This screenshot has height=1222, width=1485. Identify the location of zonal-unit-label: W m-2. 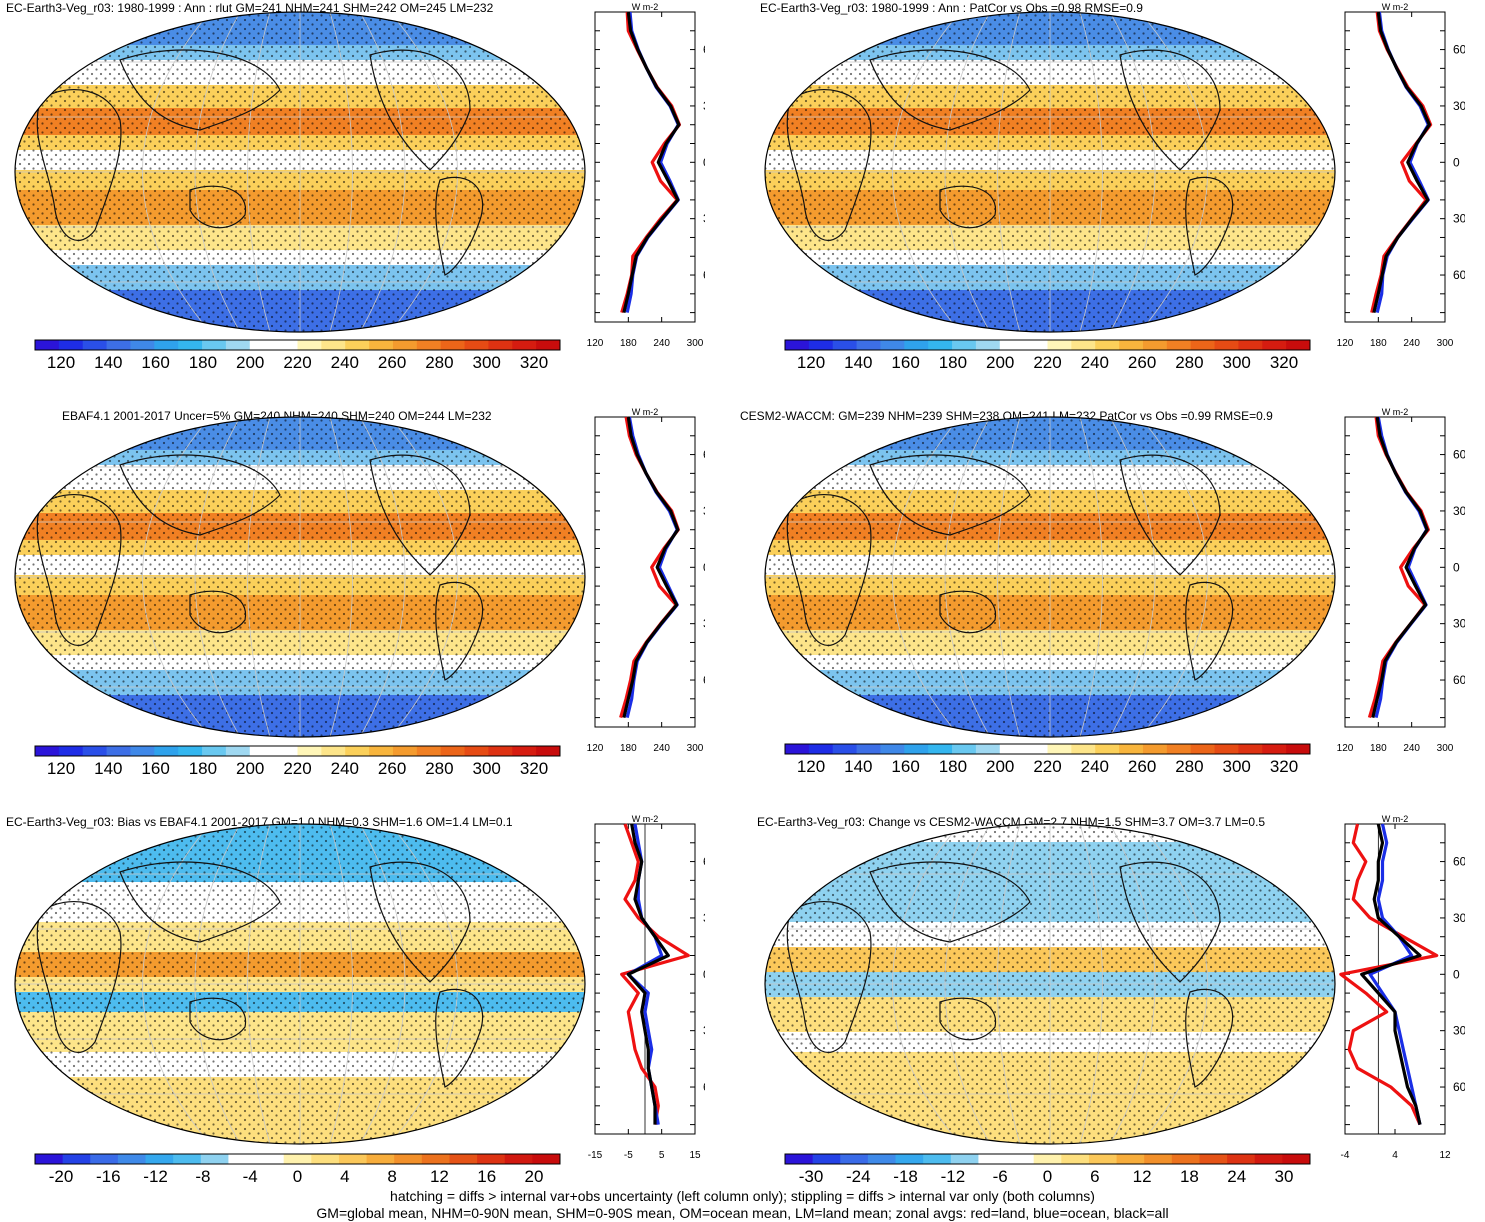
(645, 412).